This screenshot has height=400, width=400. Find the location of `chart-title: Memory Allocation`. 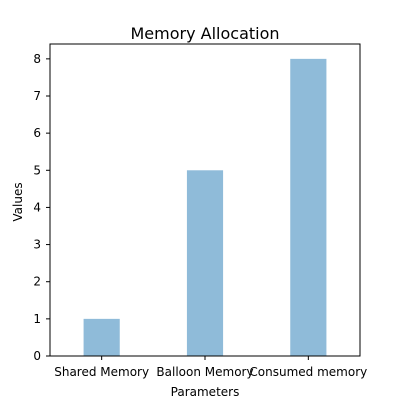

chart-title: Memory Allocation is located at coordinates (204, 33).